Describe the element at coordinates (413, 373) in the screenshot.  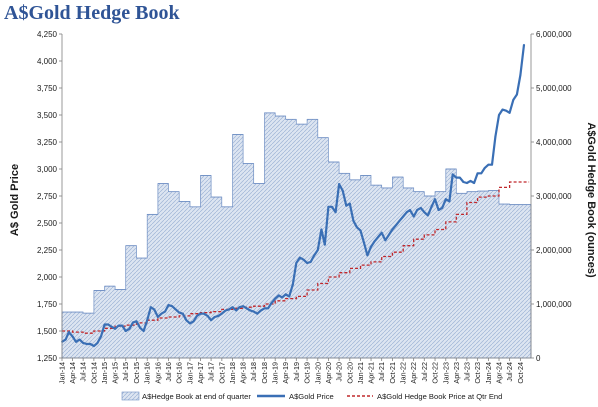
I see `x-tick-label: Apr-22` at that location.